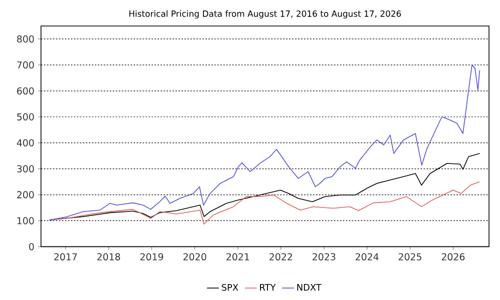 The image size is (500, 300). What do you see at coordinates (264, 203) in the screenshot?
I see `line-series` at bounding box center [264, 203].